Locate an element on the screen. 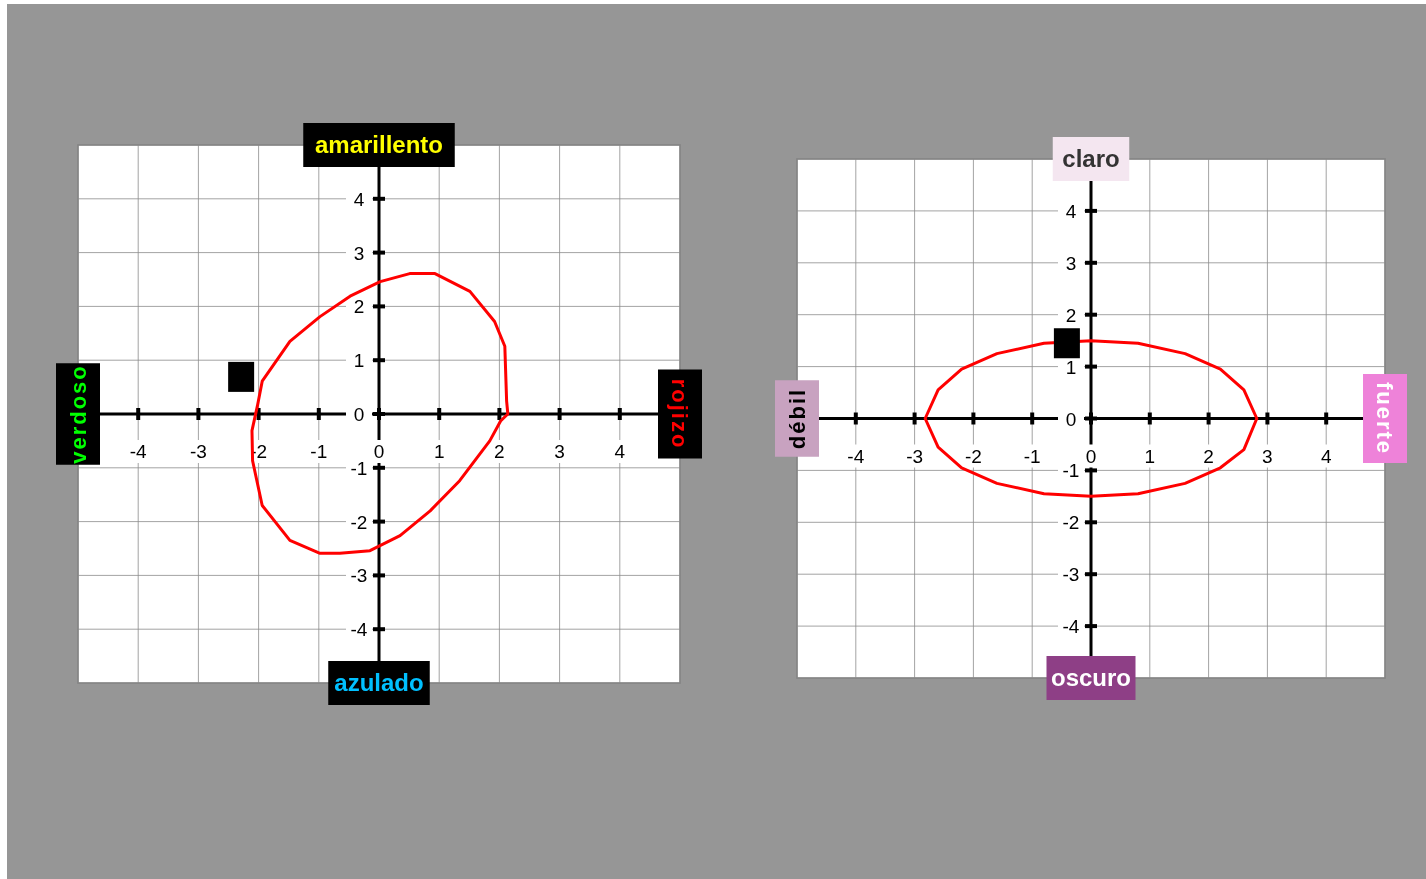  annotation: azulado is located at coordinates (379, 682).